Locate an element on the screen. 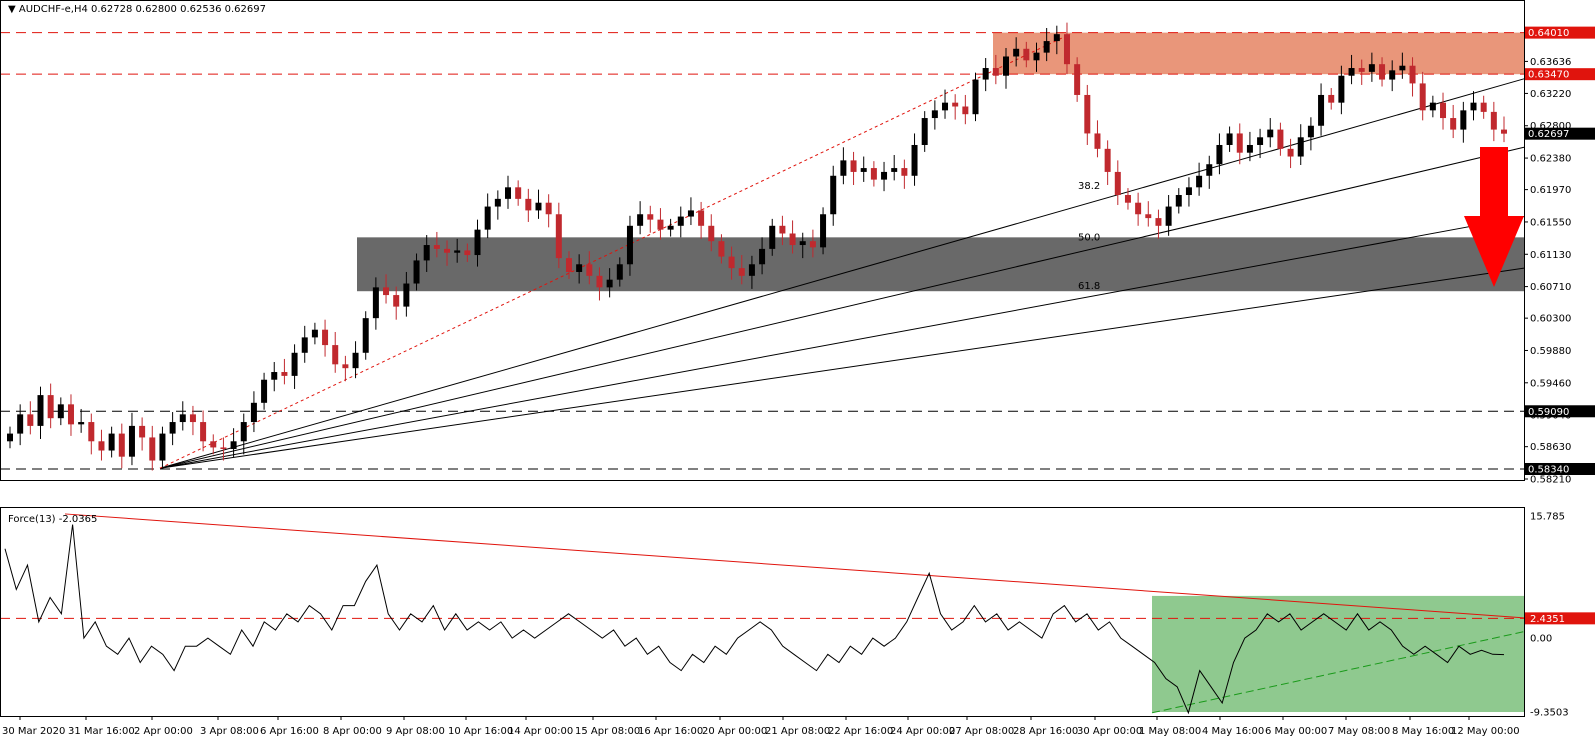 This screenshot has height=751, width=1596. force-header: Force(13) -2.0365 is located at coordinates (52, 519).